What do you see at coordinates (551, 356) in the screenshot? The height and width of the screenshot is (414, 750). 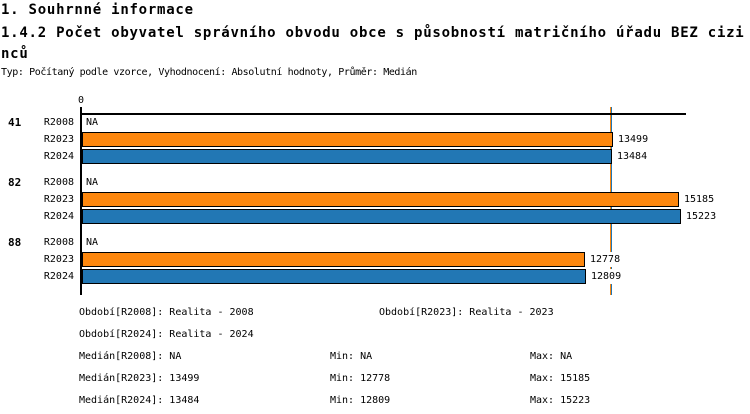 I see `legend-max-r2008: Max: NA` at bounding box center [551, 356].